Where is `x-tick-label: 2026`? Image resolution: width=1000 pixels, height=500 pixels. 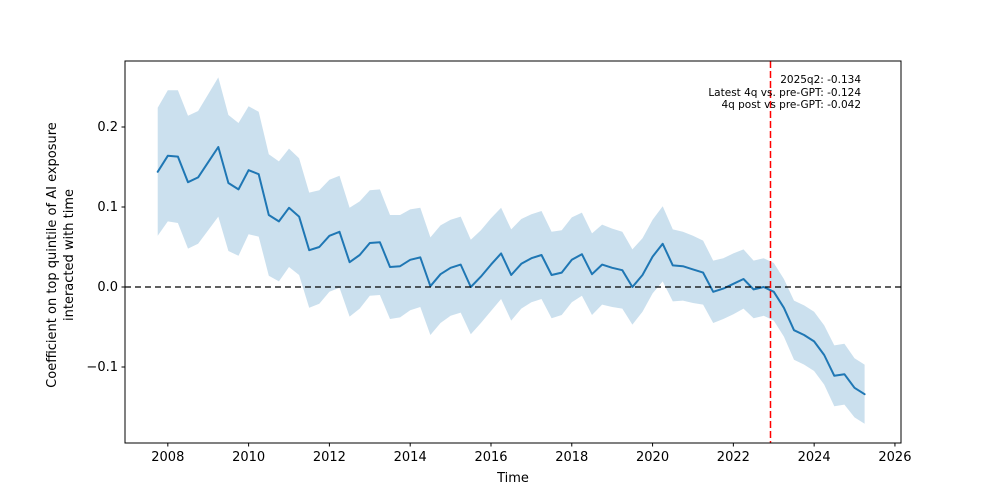
x-tick-label: 2026 is located at coordinates (895, 457).